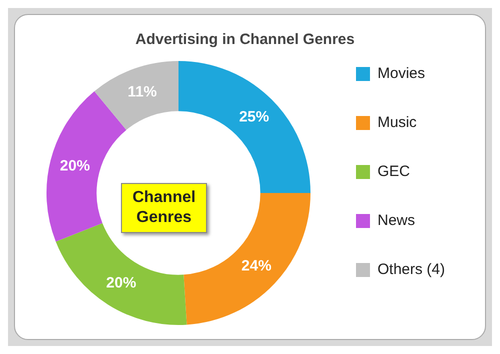  Describe the element at coordinates (396, 221) in the screenshot. I see `legend-label: News` at that location.